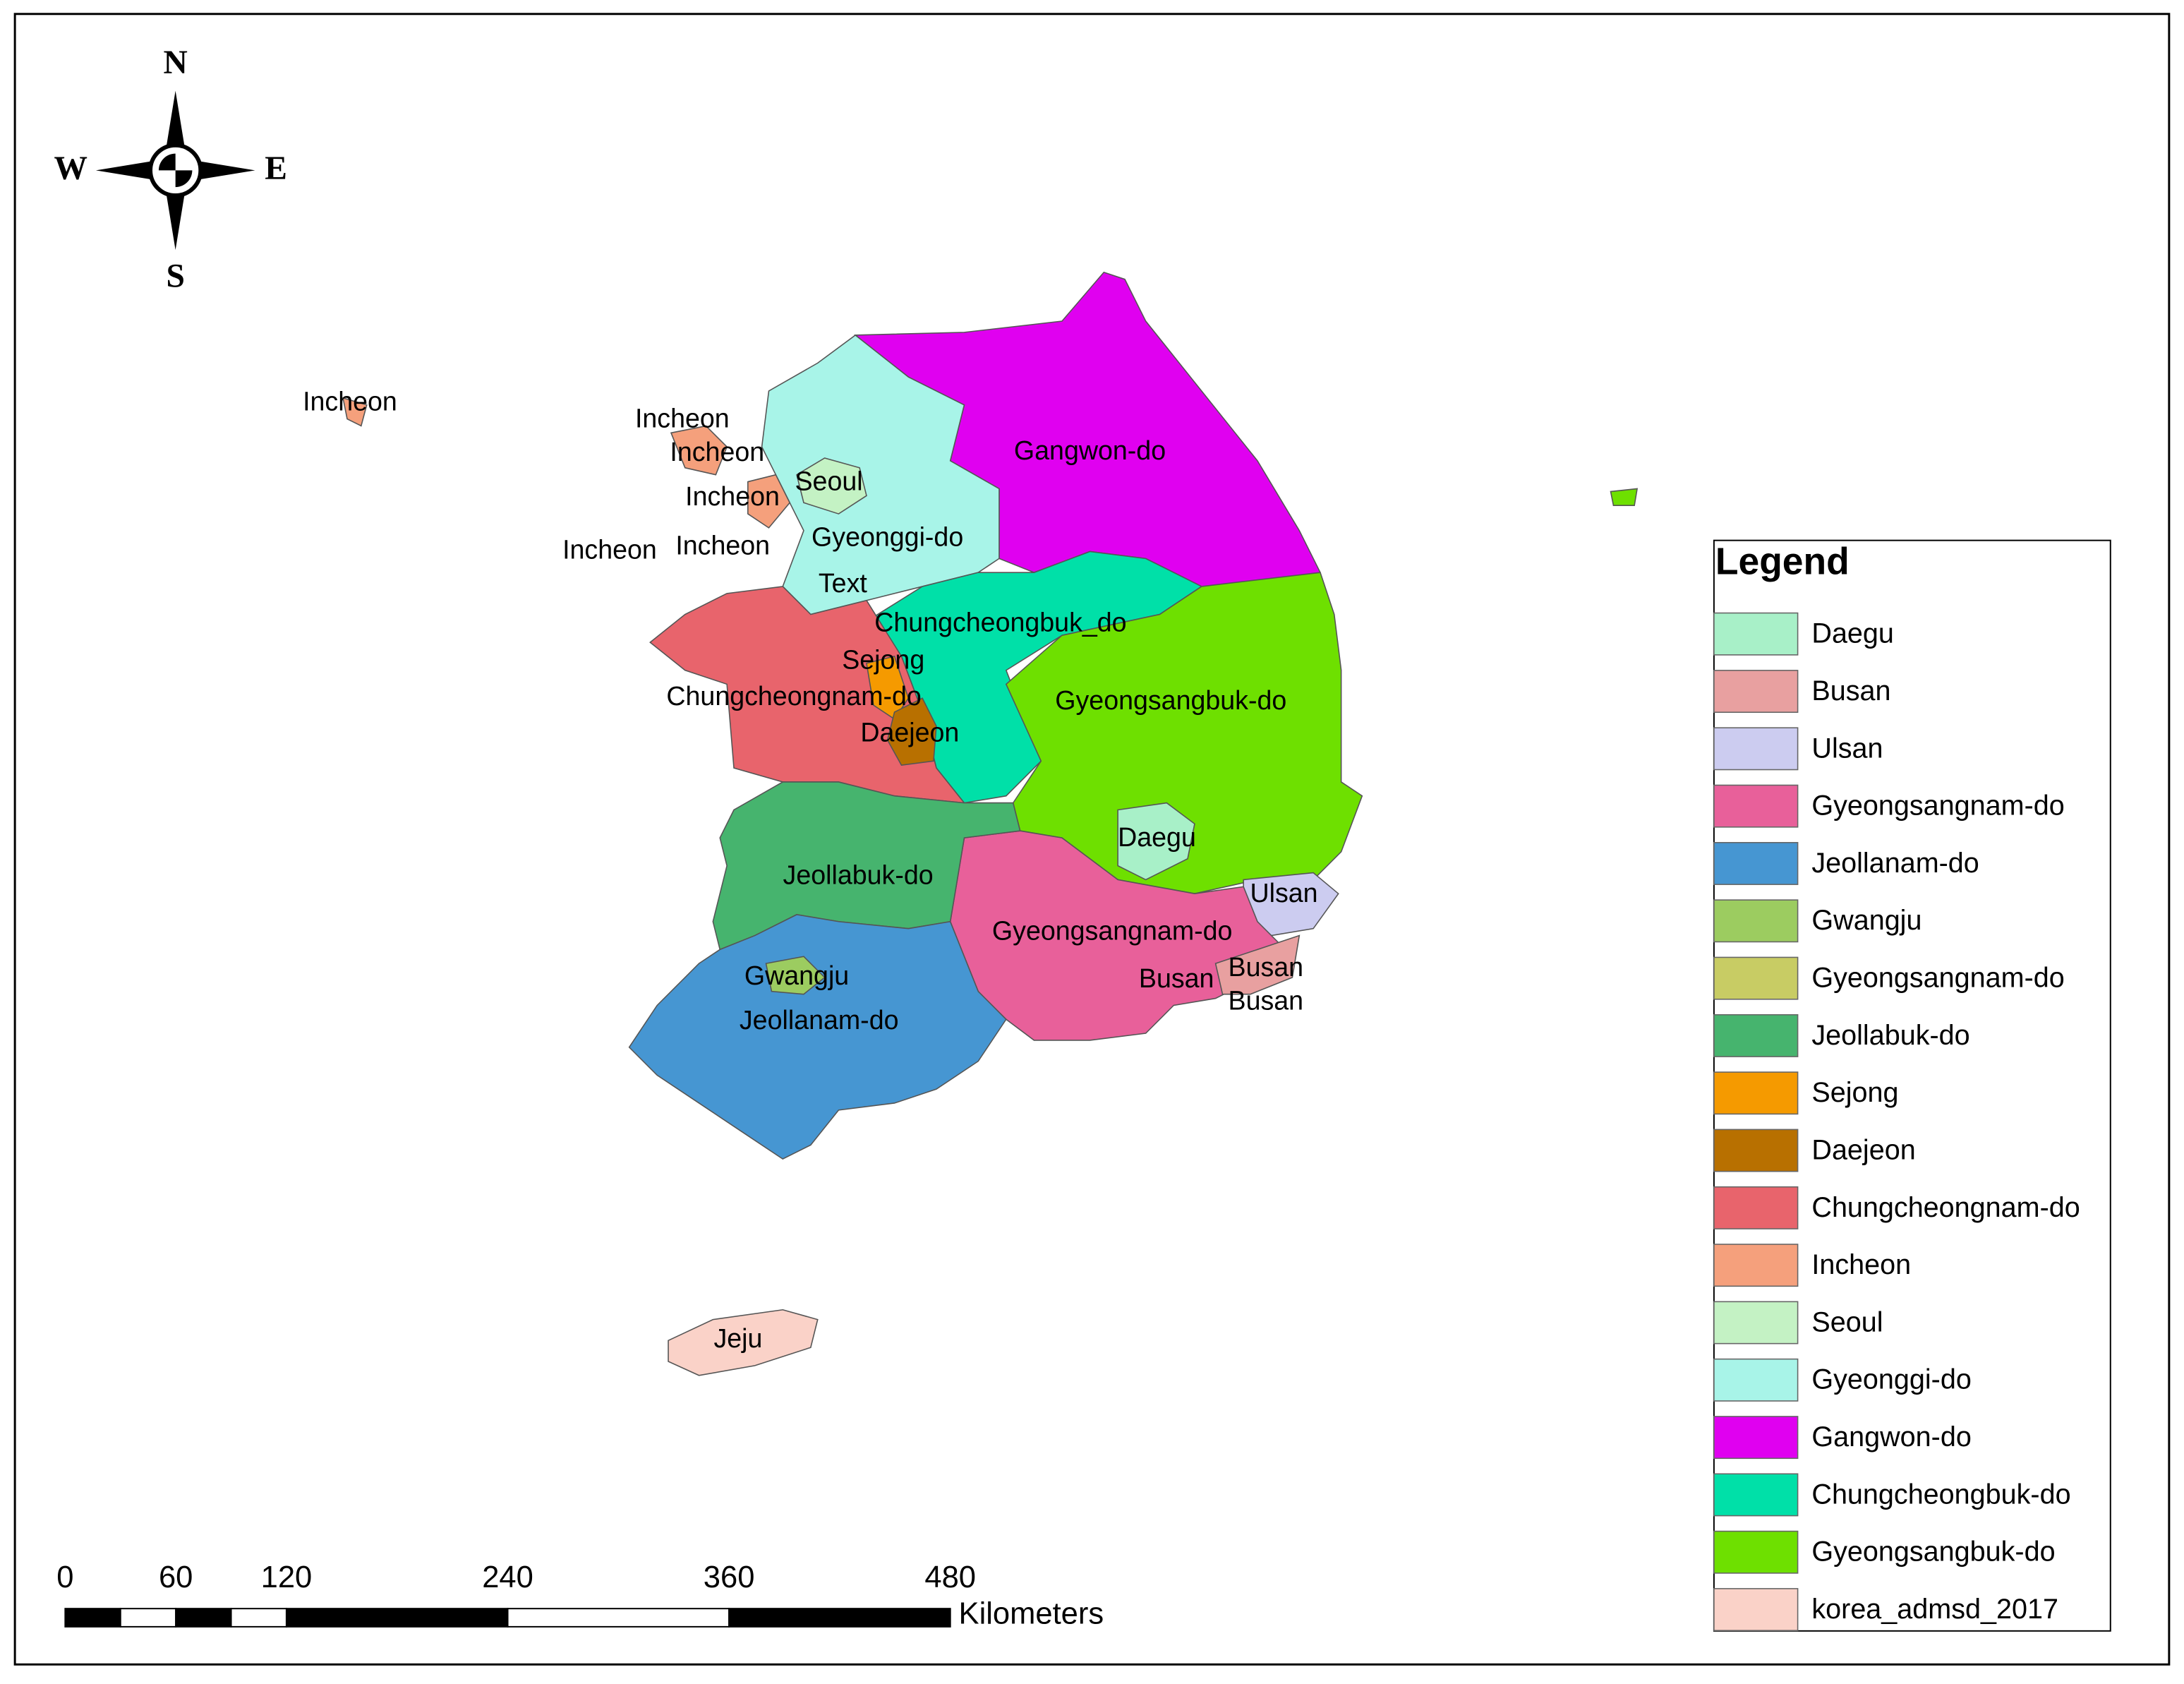 The width and height of the screenshot is (2184, 1684). What do you see at coordinates (843, 583) in the screenshot?
I see `map-label: Text` at bounding box center [843, 583].